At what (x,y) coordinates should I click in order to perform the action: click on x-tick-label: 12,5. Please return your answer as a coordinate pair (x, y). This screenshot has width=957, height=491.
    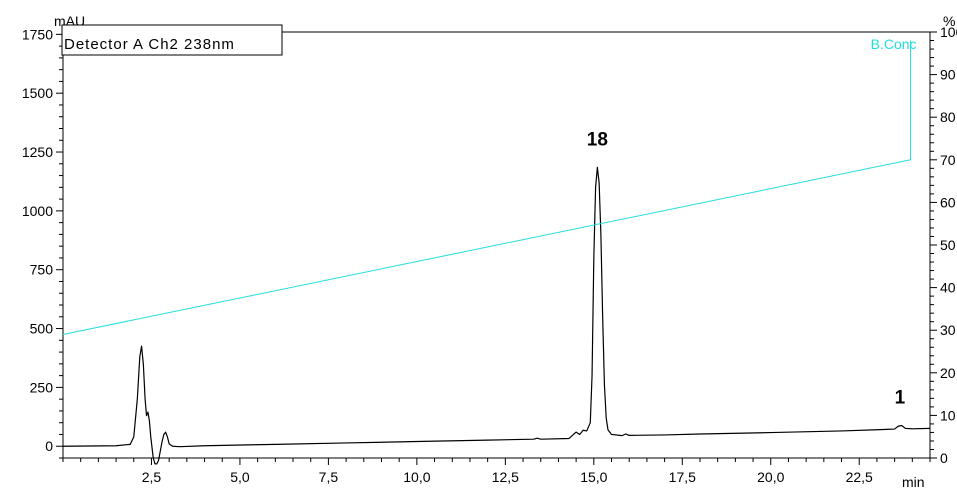
    Looking at the image, I should click on (505, 477).